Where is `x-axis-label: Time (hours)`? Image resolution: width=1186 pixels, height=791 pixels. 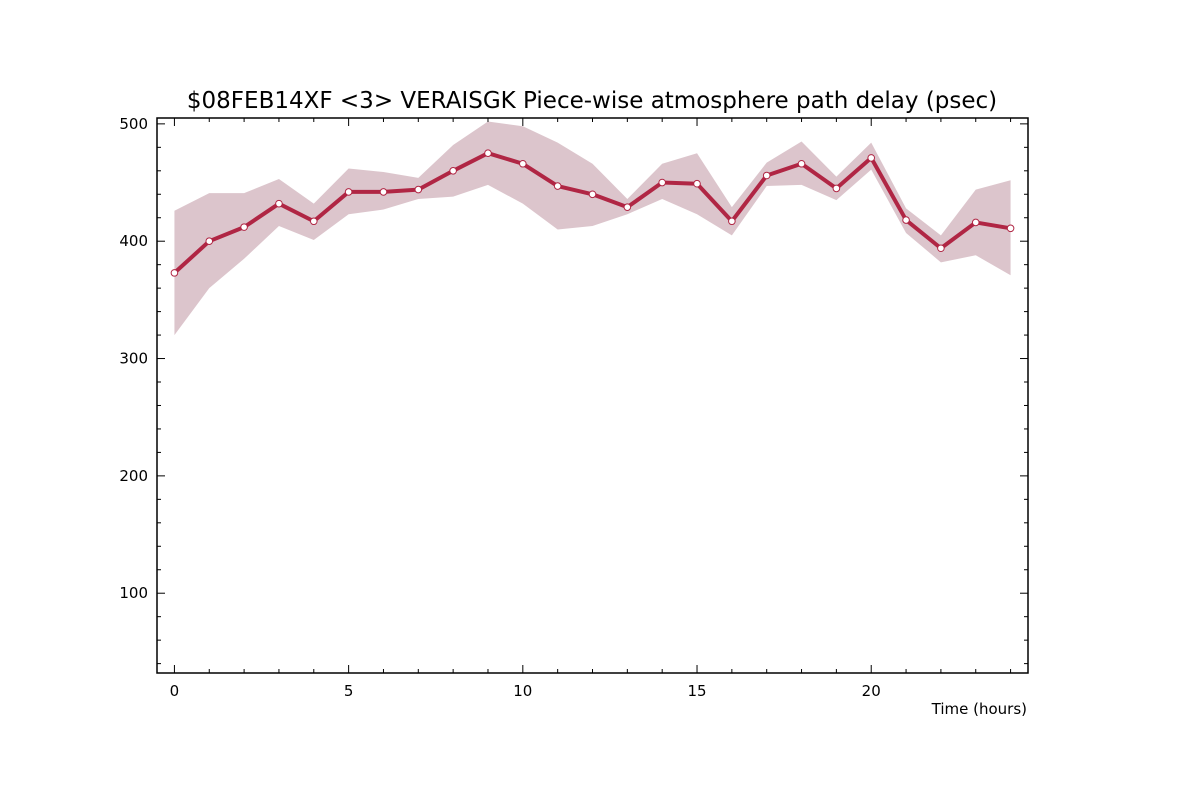
x-axis-label: Time (hours) is located at coordinates (979, 709).